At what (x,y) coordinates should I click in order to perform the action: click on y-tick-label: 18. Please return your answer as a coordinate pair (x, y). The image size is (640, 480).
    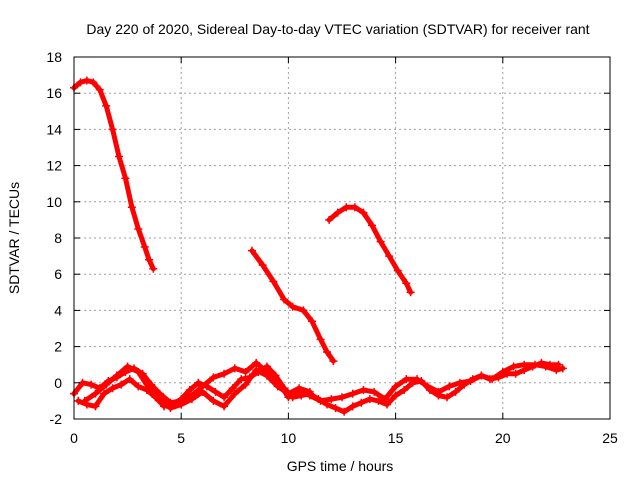
    Looking at the image, I should click on (54, 57).